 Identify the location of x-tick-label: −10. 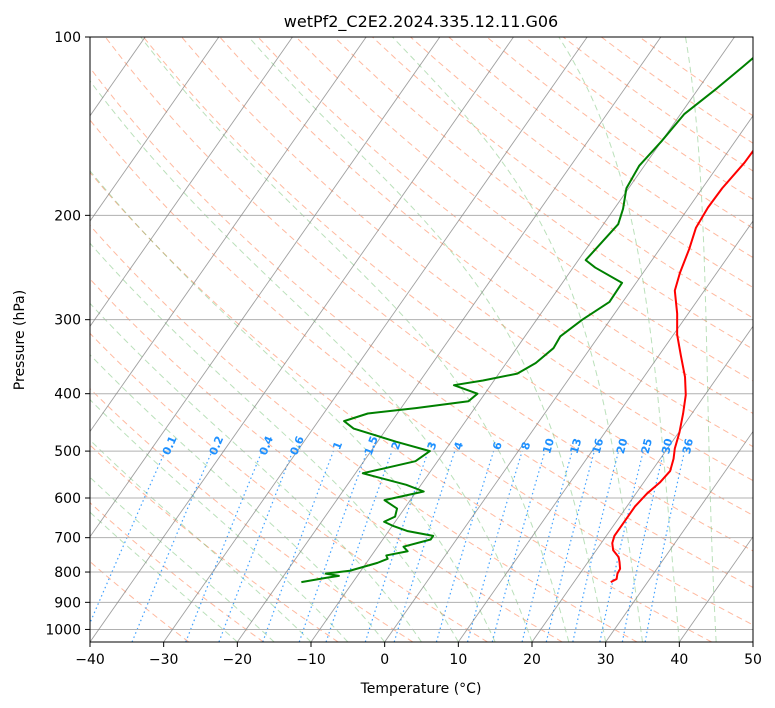
(311, 660).